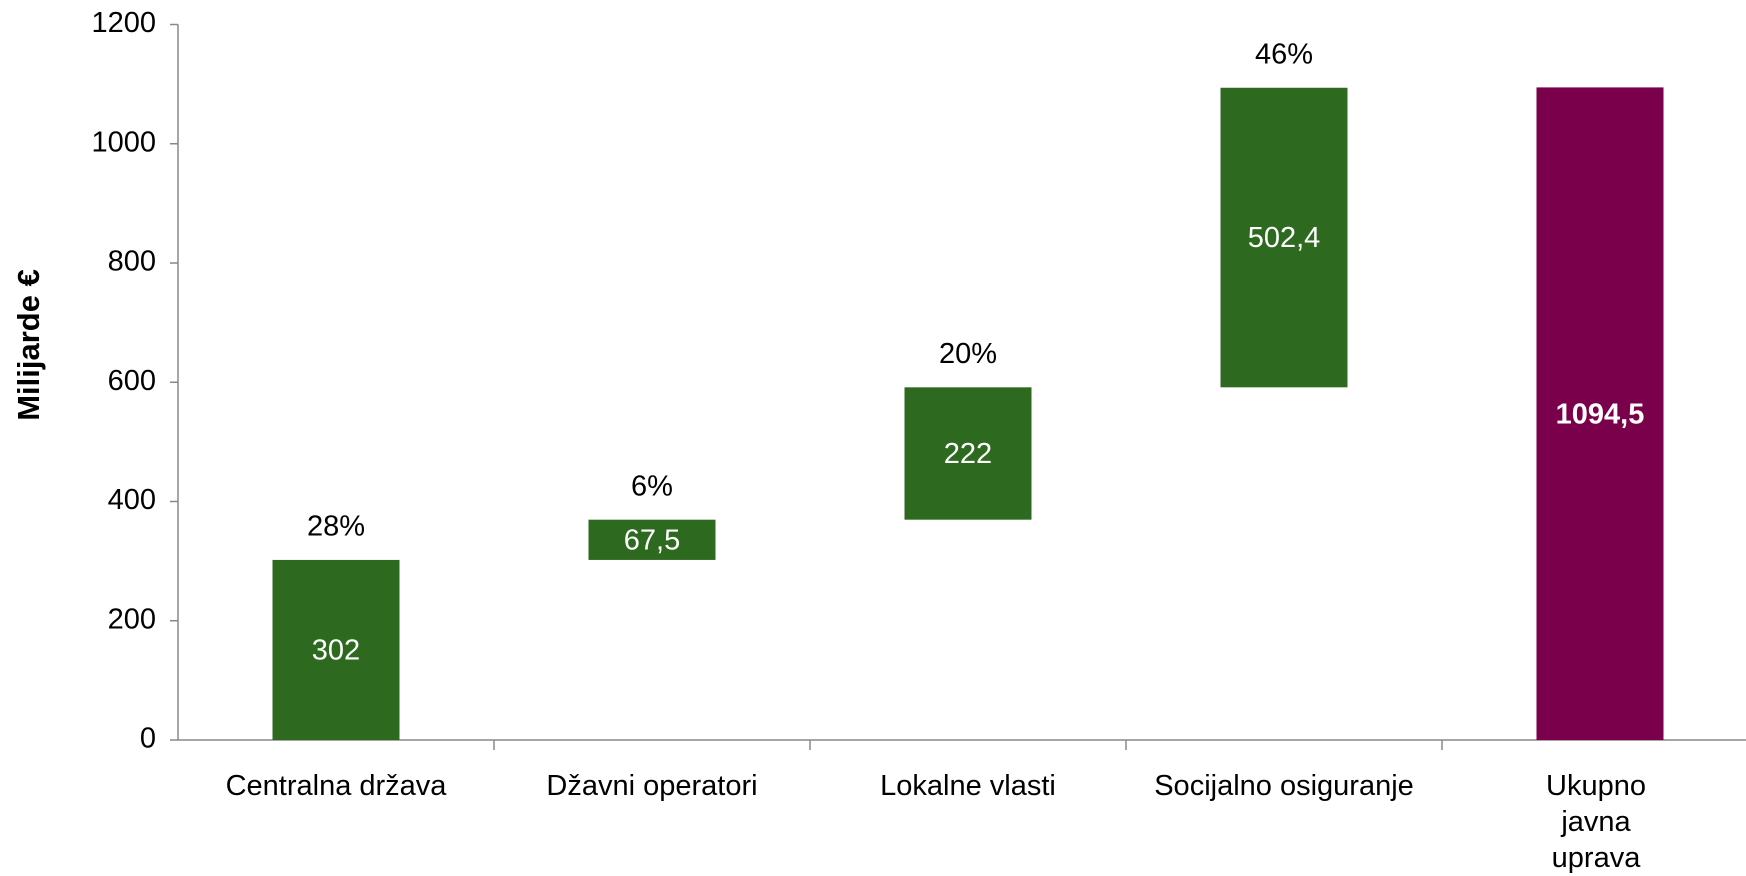 The width and height of the screenshot is (1746, 876). Describe the element at coordinates (132, 619) in the screenshot. I see `y-tick-label: 200` at that location.